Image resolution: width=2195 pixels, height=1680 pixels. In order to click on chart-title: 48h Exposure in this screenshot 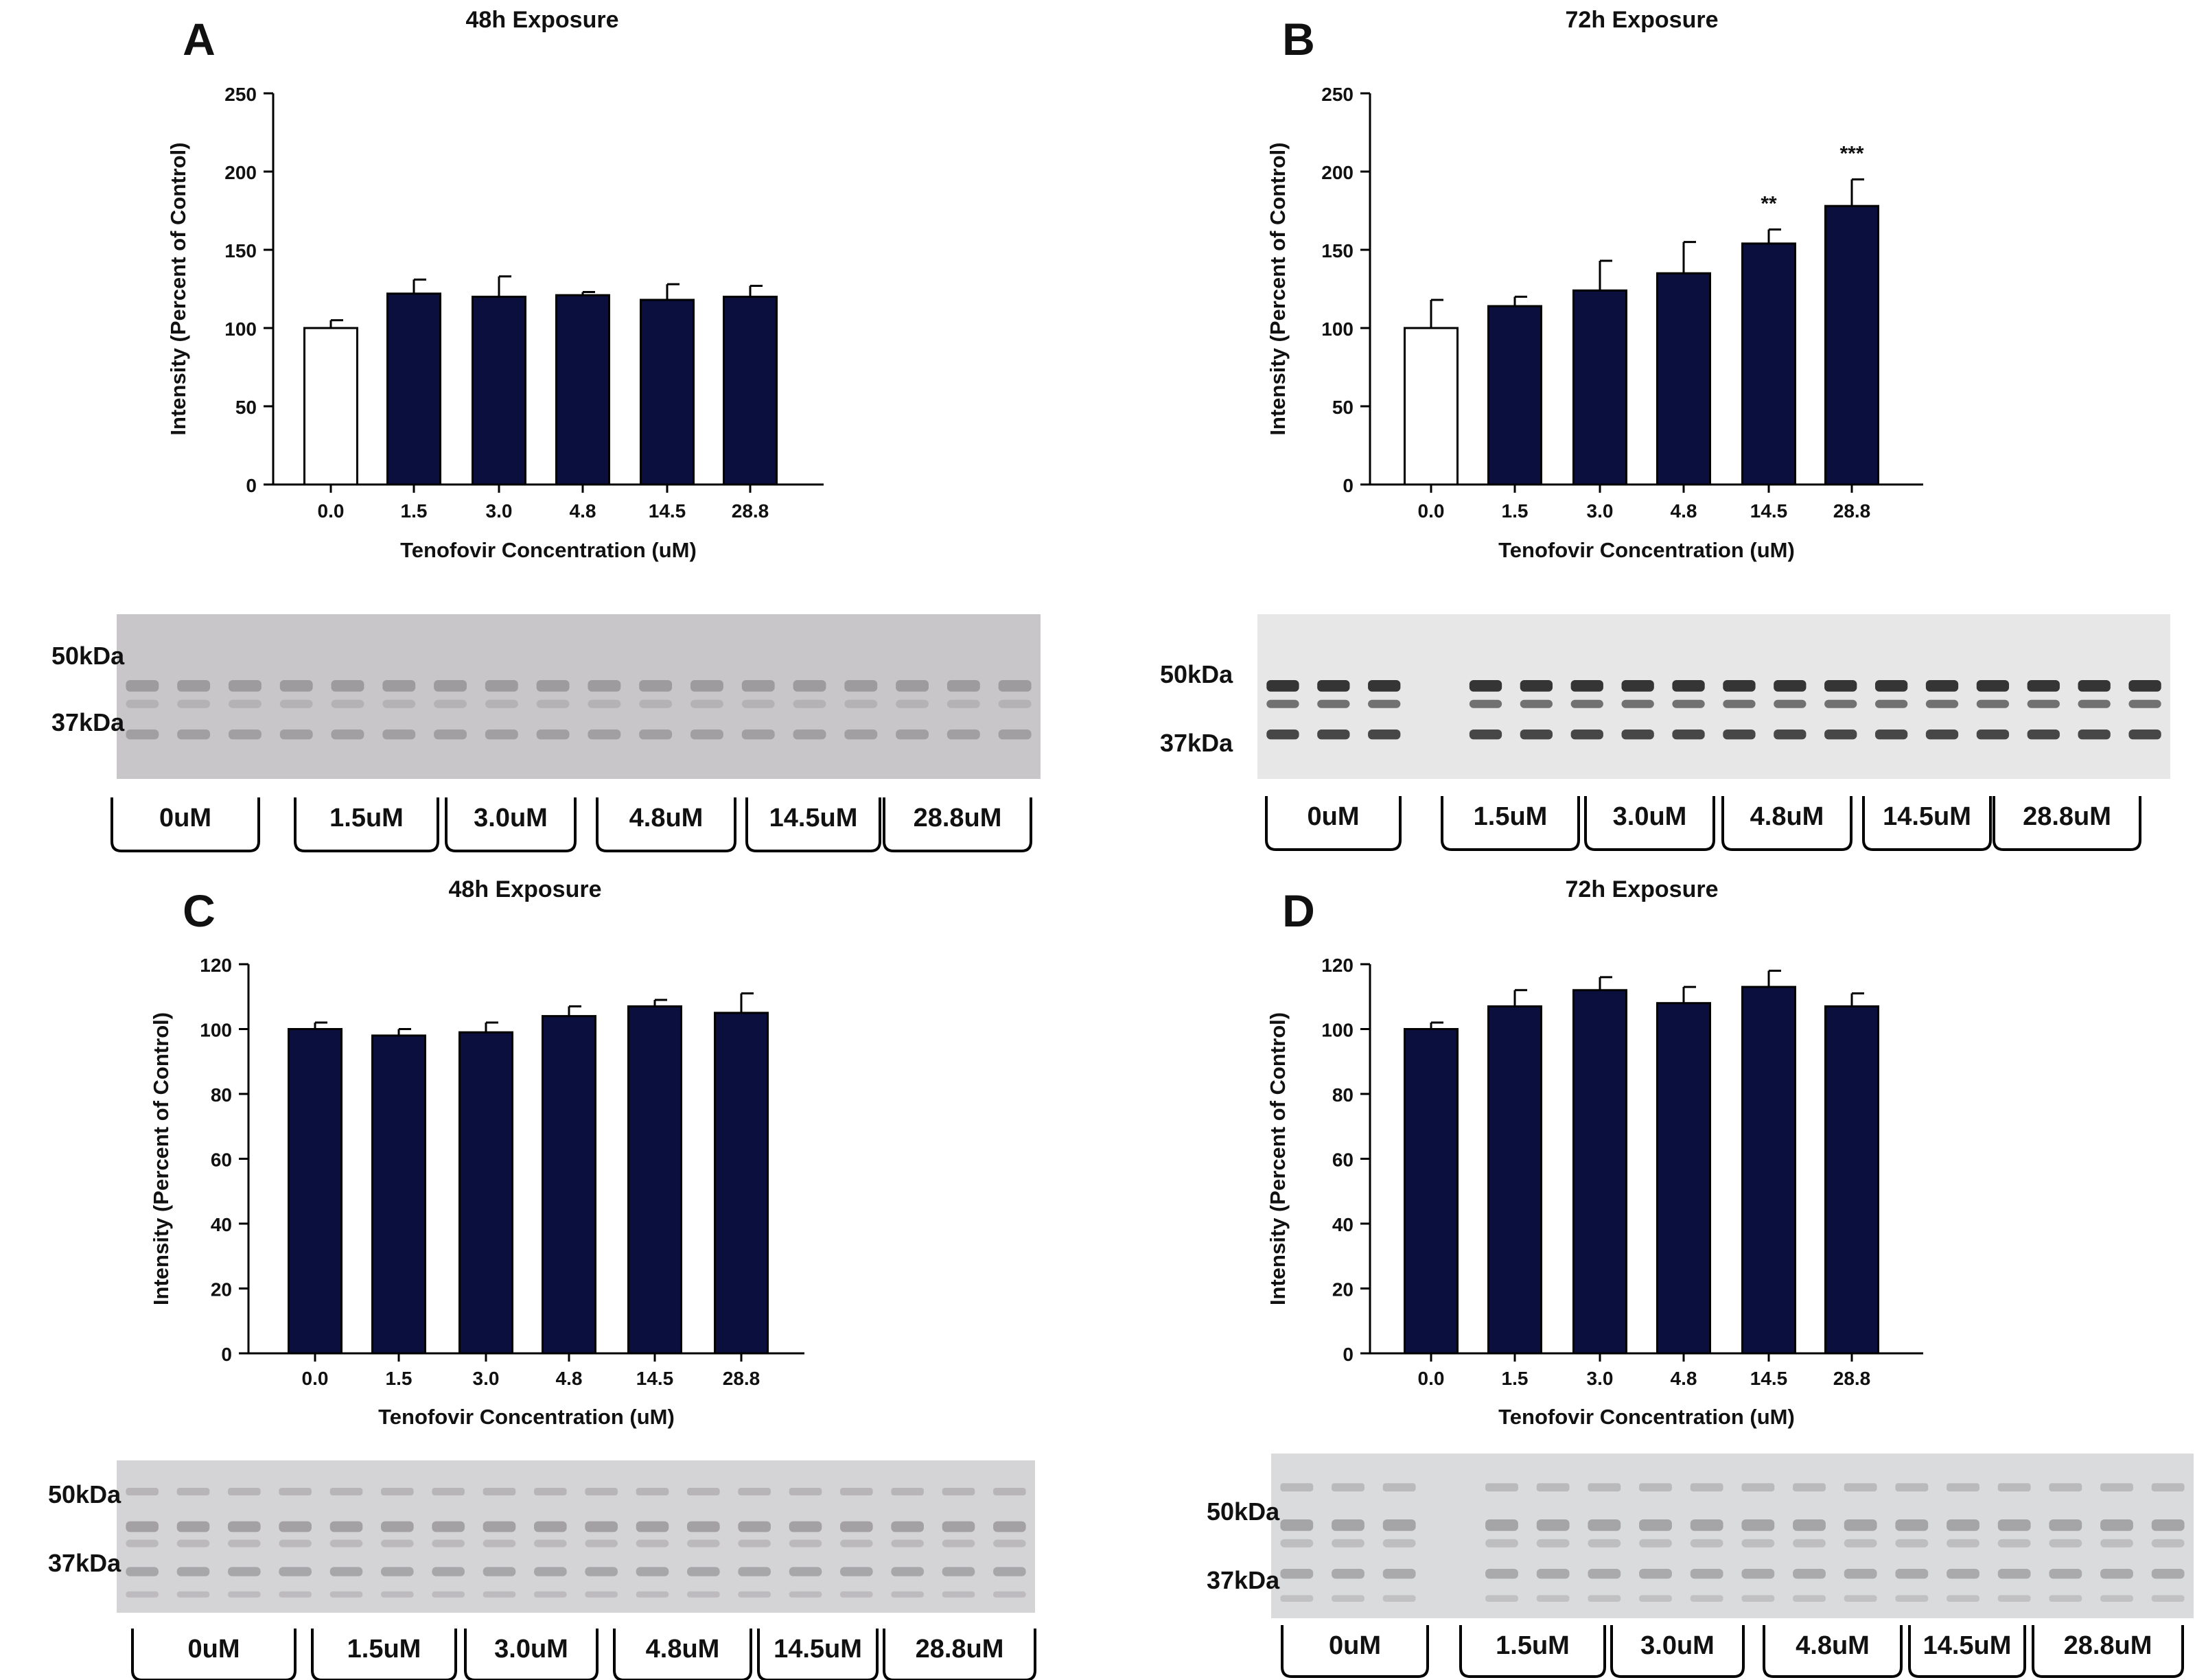, I will do `click(542, 20)`.